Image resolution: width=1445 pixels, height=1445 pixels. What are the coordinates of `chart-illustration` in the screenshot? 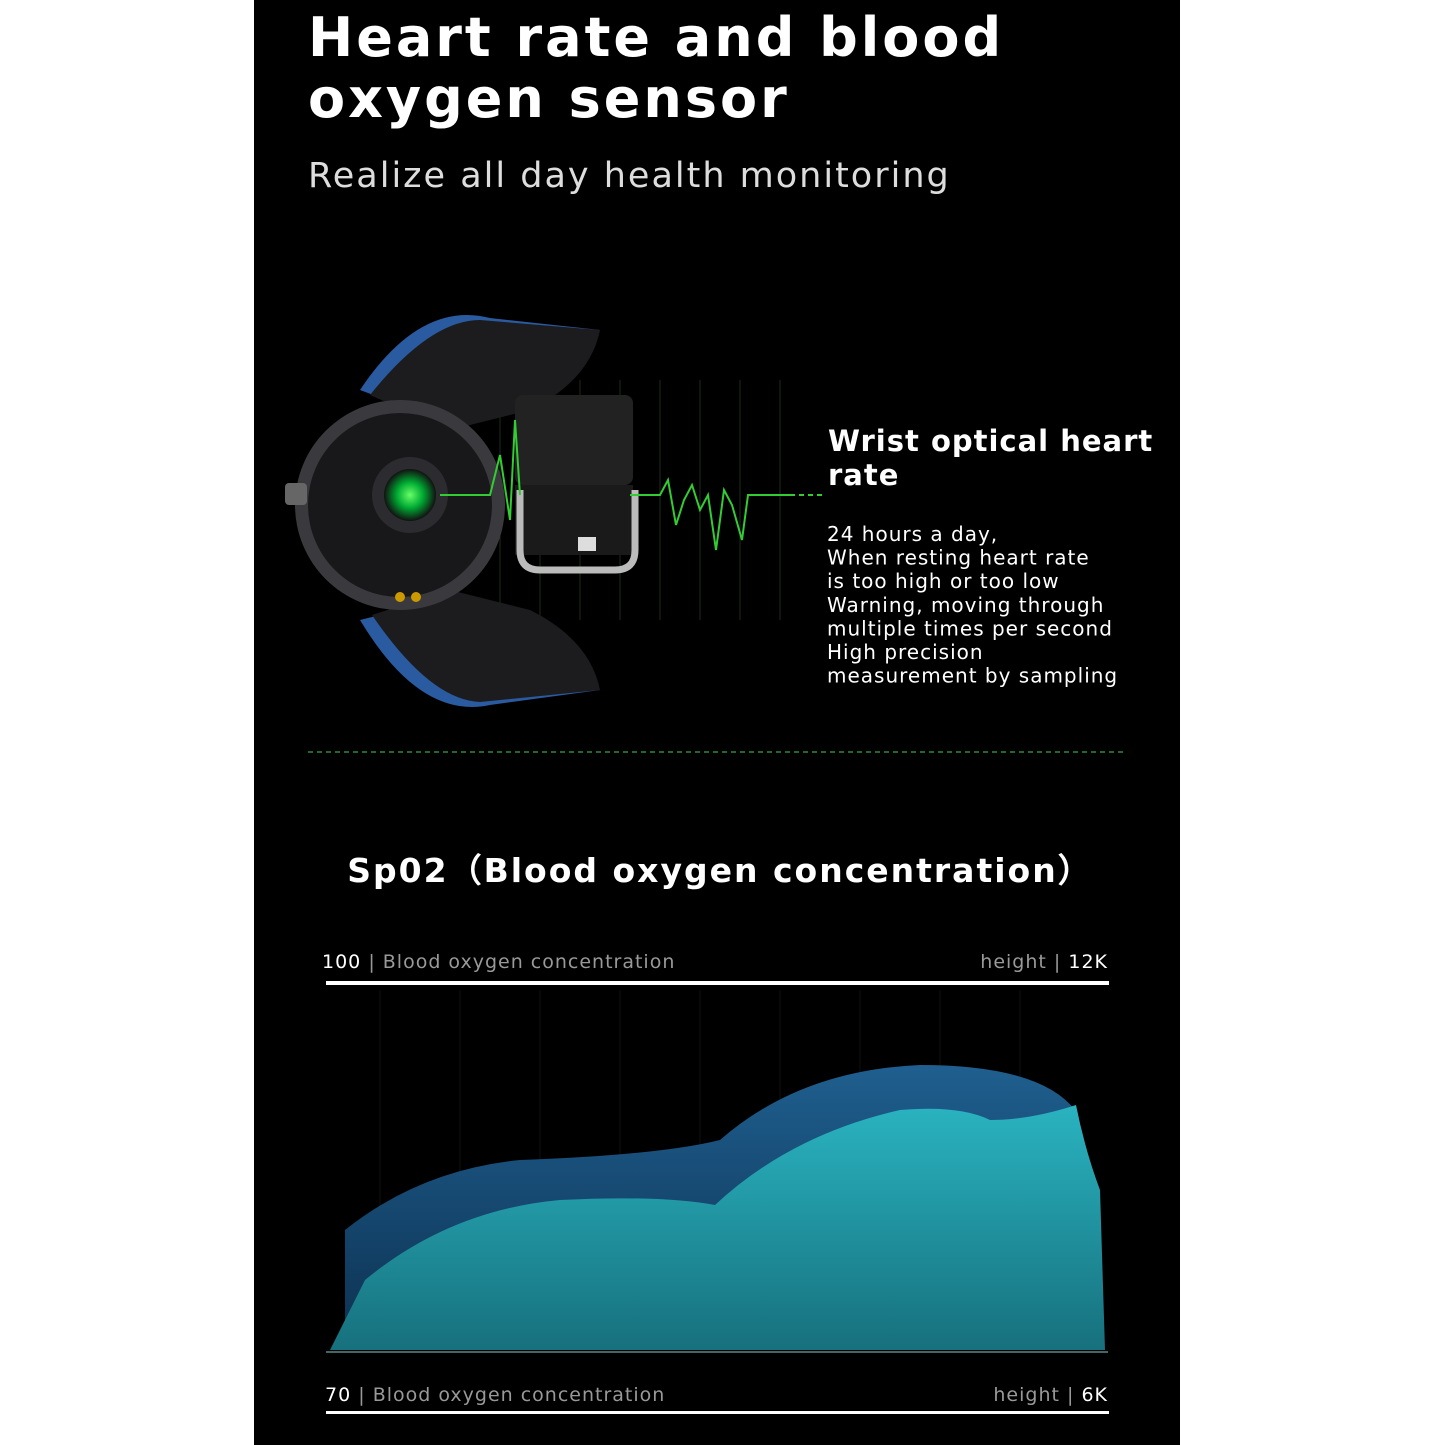 It's located at (717, 1171).